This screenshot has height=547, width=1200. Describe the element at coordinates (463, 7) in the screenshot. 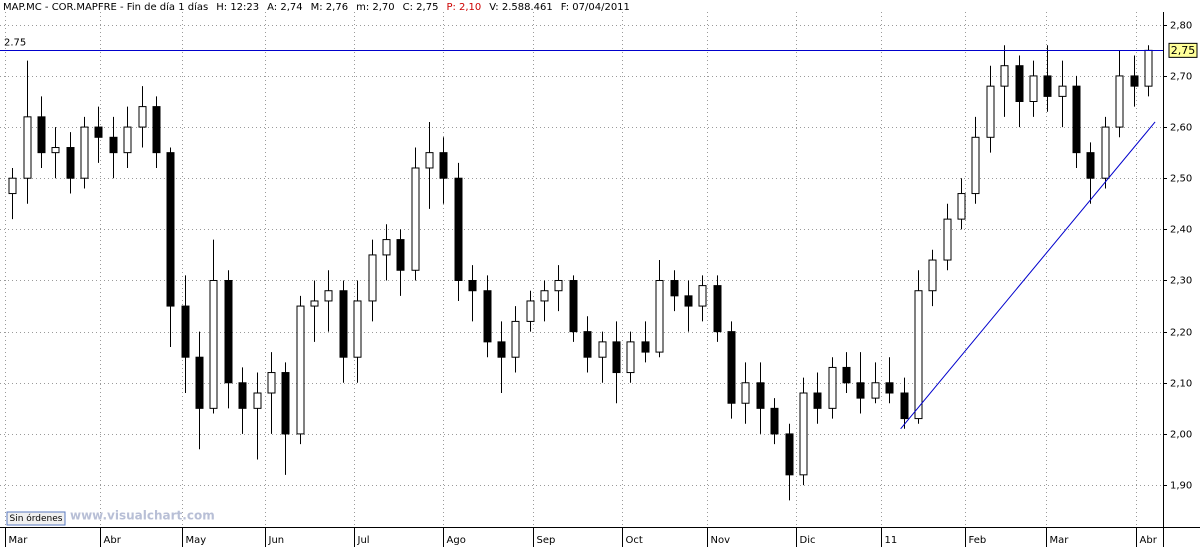

I see `header-item: P: 2,10` at that location.